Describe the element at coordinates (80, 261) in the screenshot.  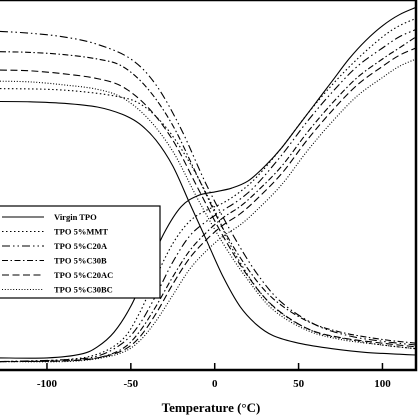
I see `legend-label: TPO 5%C30B` at that location.